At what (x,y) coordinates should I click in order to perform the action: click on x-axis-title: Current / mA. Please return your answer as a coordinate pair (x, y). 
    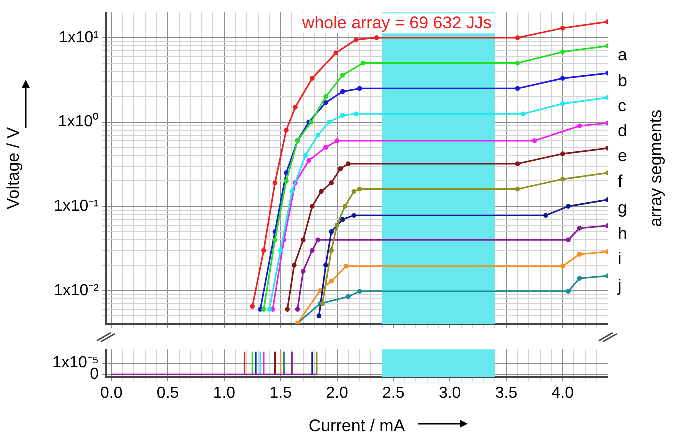
    Looking at the image, I should click on (357, 426).